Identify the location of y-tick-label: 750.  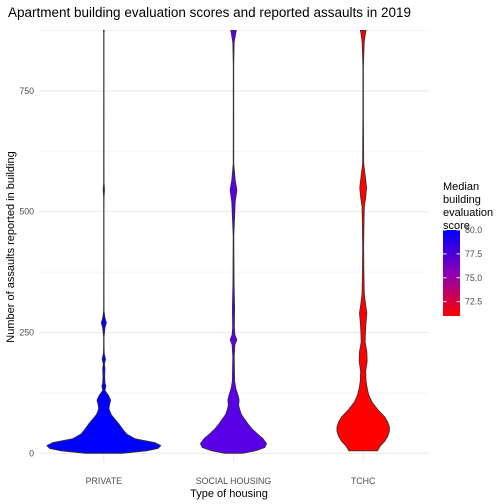
(26, 91).